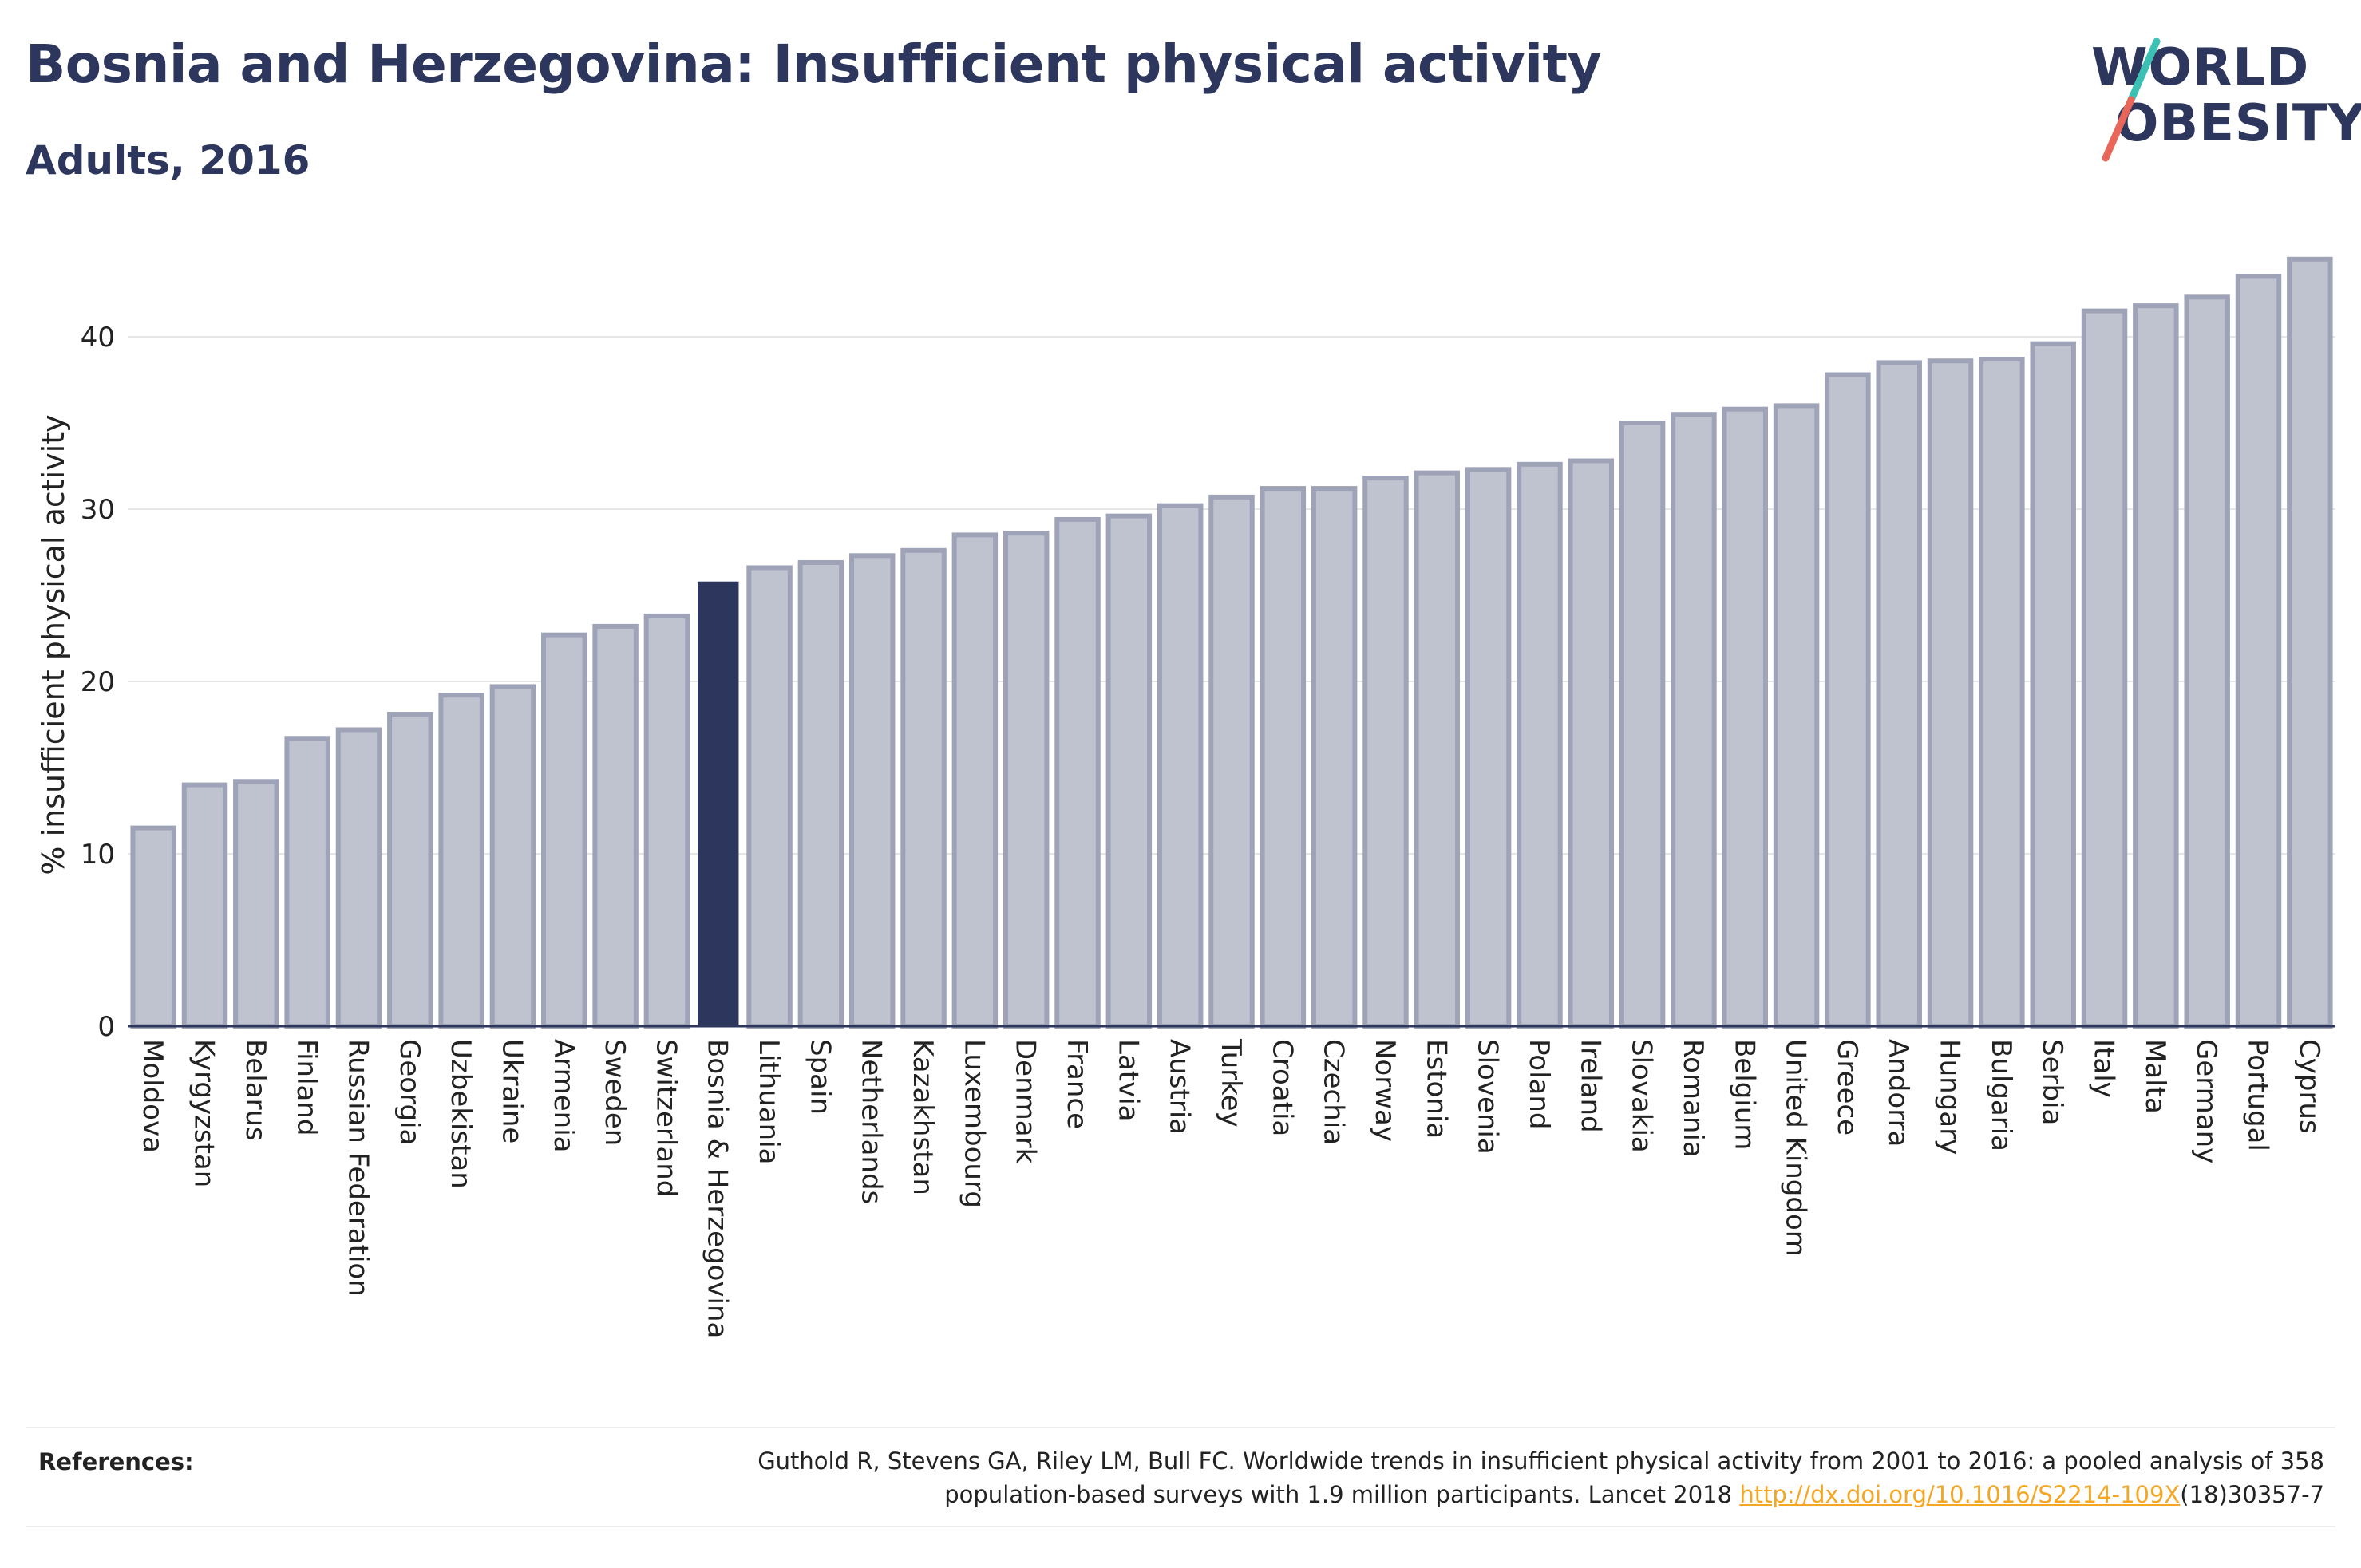 The image size is (2361, 1568). What do you see at coordinates (204, 905) in the screenshot?
I see `bar-kyrgyzstan` at bounding box center [204, 905].